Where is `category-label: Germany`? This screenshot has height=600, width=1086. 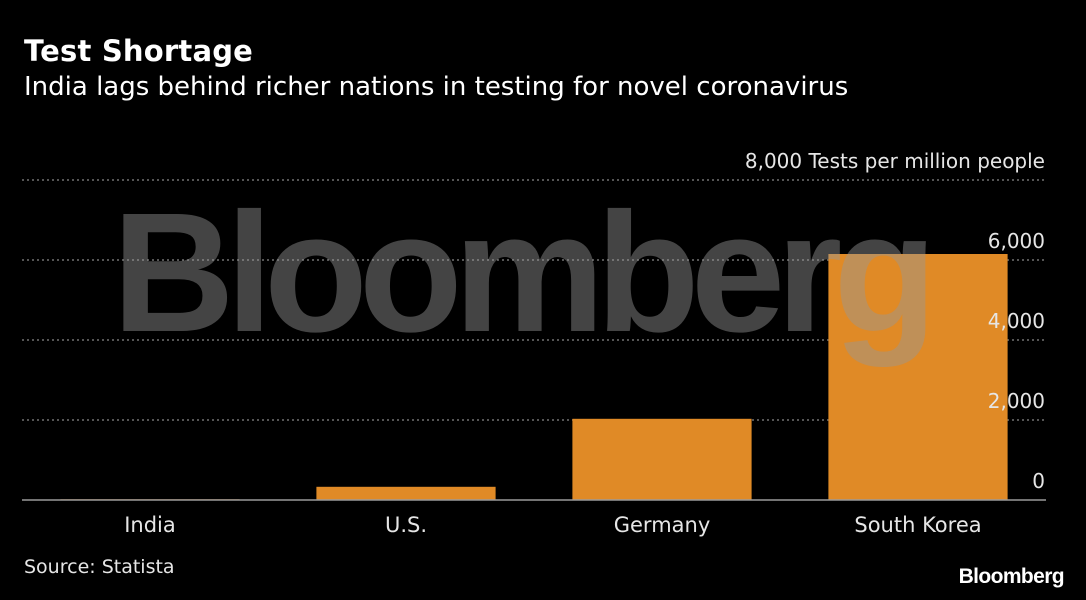 category-label: Germany is located at coordinates (662, 525).